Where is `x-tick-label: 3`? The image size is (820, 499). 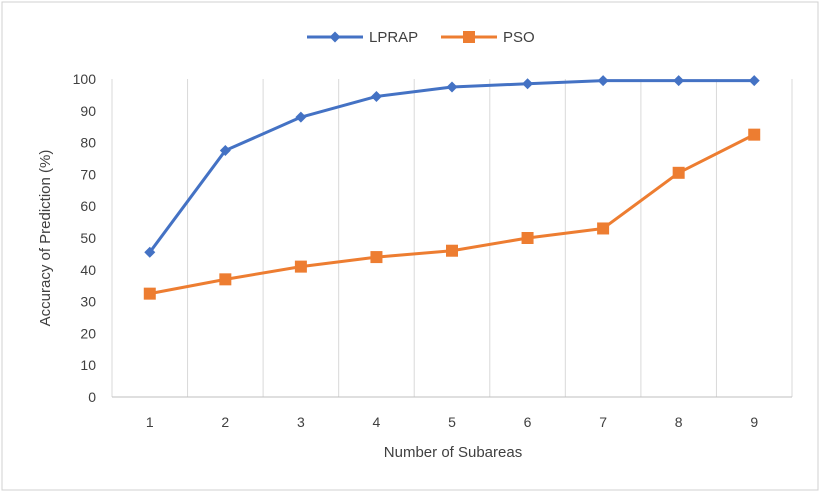
x-tick-label: 3 is located at coordinates (301, 422).